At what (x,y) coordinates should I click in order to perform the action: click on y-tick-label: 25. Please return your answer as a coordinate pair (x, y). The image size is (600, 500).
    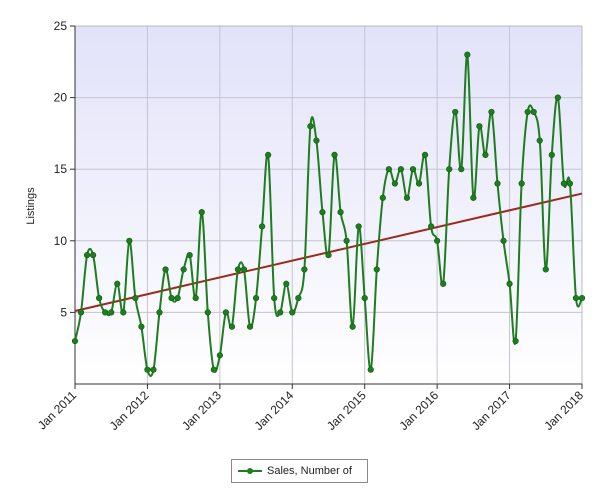
    Looking at the image, I should click on (61, 26).